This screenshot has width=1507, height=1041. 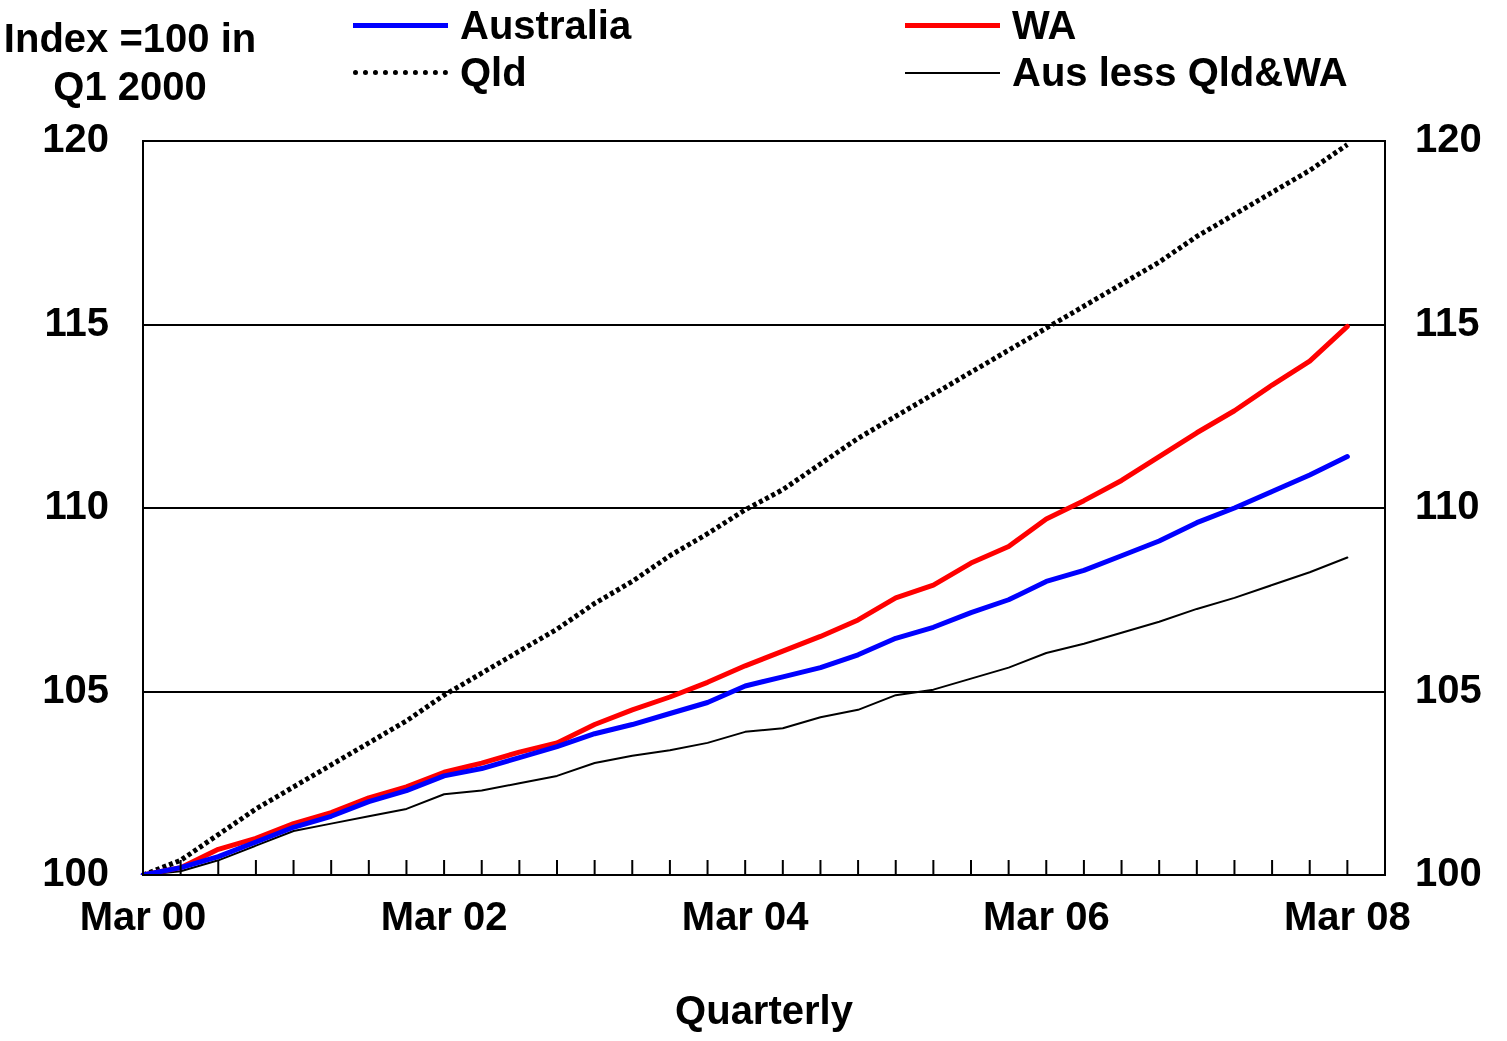 I want to click on x-tick-label: Mar 02, so click(x=444, y=916).